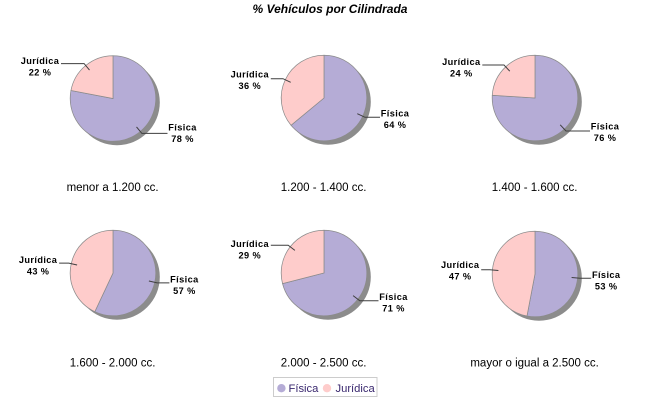 The height and width of the screenshot is (405, 650). What do you see at coordinates (38, 272) in the screenshot?
I see `svg-text: 43 %` at bounding box center [38, 272].